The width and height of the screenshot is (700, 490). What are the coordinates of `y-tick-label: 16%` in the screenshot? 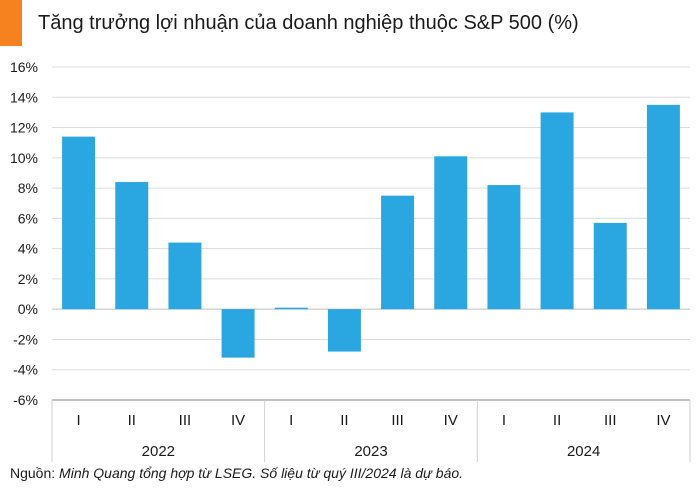 It's located at (24, 67).